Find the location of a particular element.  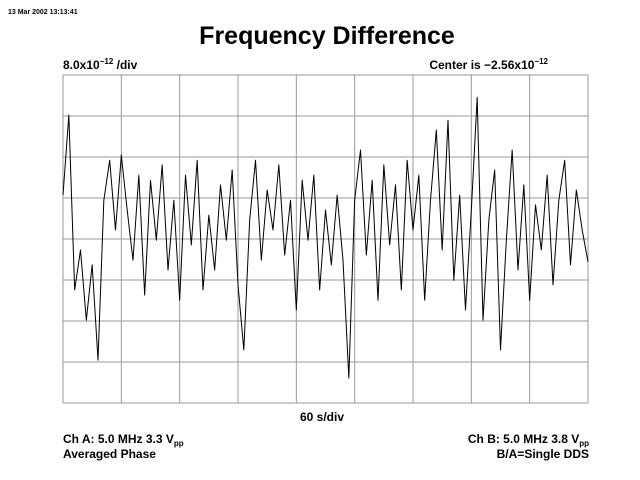

center-label: Center is −2.56x10−12 is located at coordinates (488, 64).